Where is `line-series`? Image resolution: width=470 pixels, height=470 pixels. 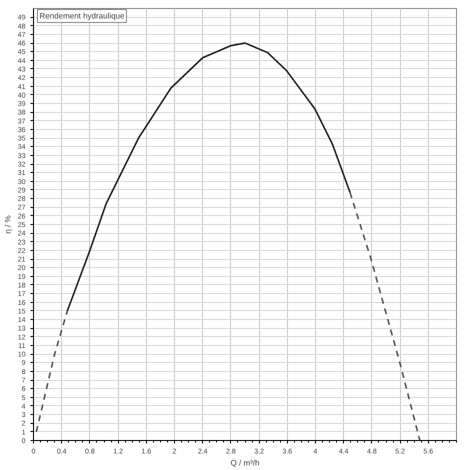 line-series is located at coordinates (385, 316).